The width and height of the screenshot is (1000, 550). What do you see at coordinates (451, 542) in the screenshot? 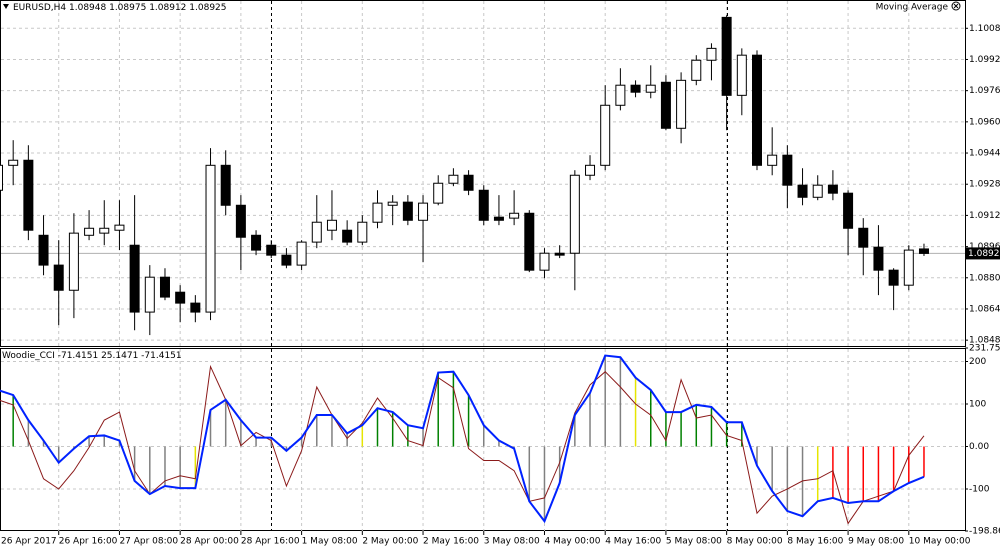
I see `x-tick-label: 2 May 16:00` at bounding box center [451, 542].